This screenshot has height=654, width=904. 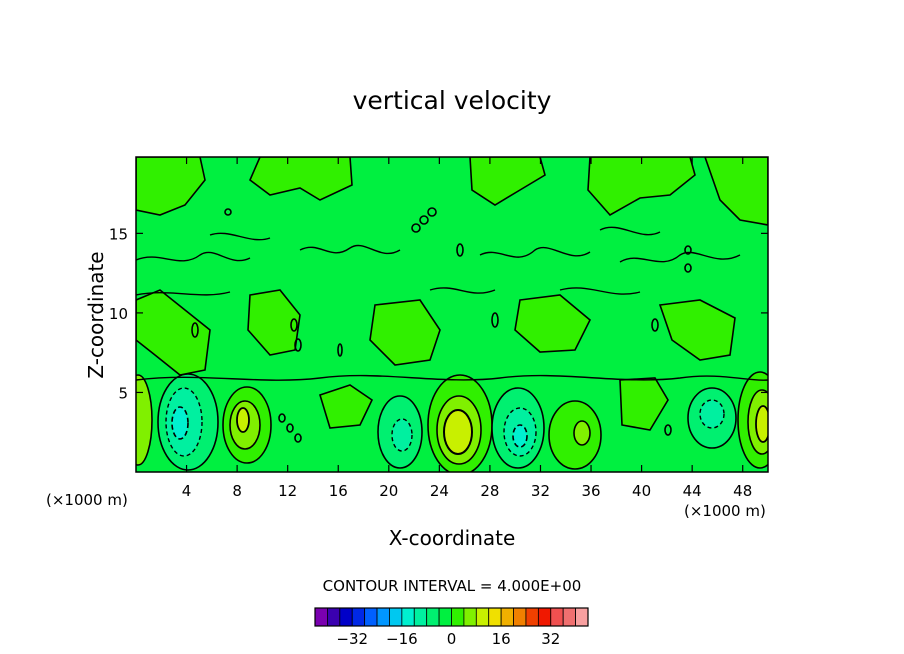 I want to click on y-tick-label: 15, so click(x=118, y=234).